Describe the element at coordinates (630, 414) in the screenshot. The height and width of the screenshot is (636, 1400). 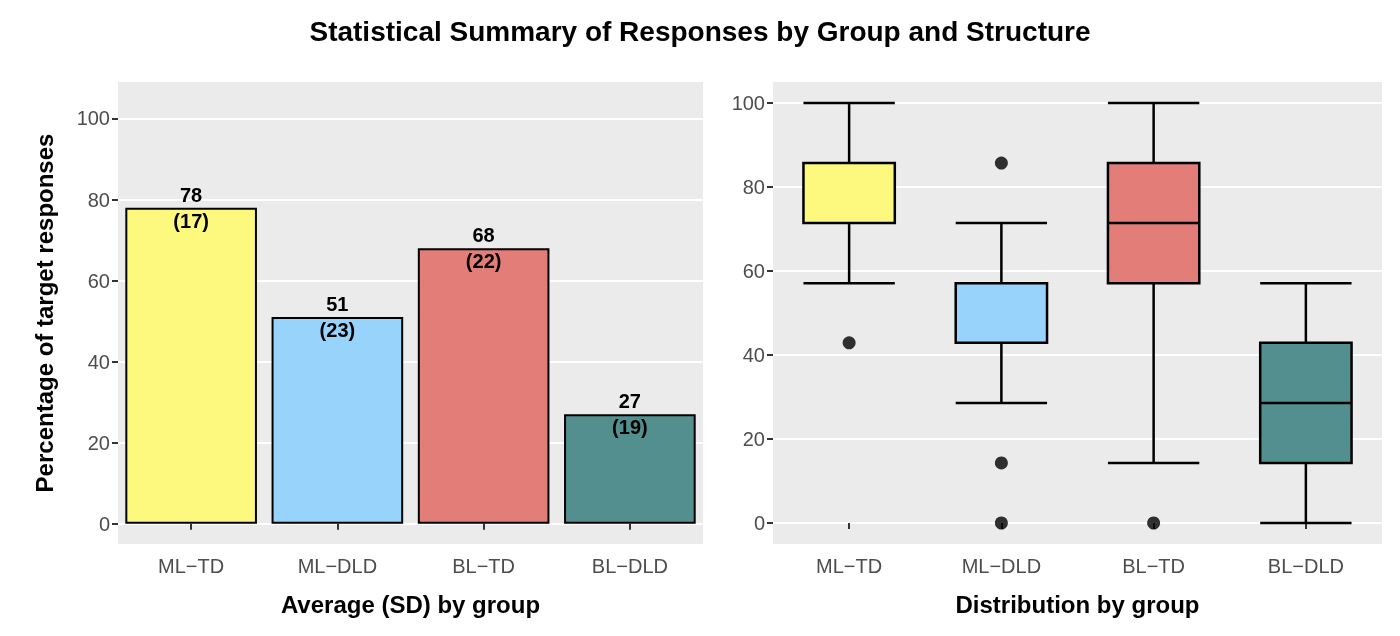
I see `data-label: 27 (19)` at that location.